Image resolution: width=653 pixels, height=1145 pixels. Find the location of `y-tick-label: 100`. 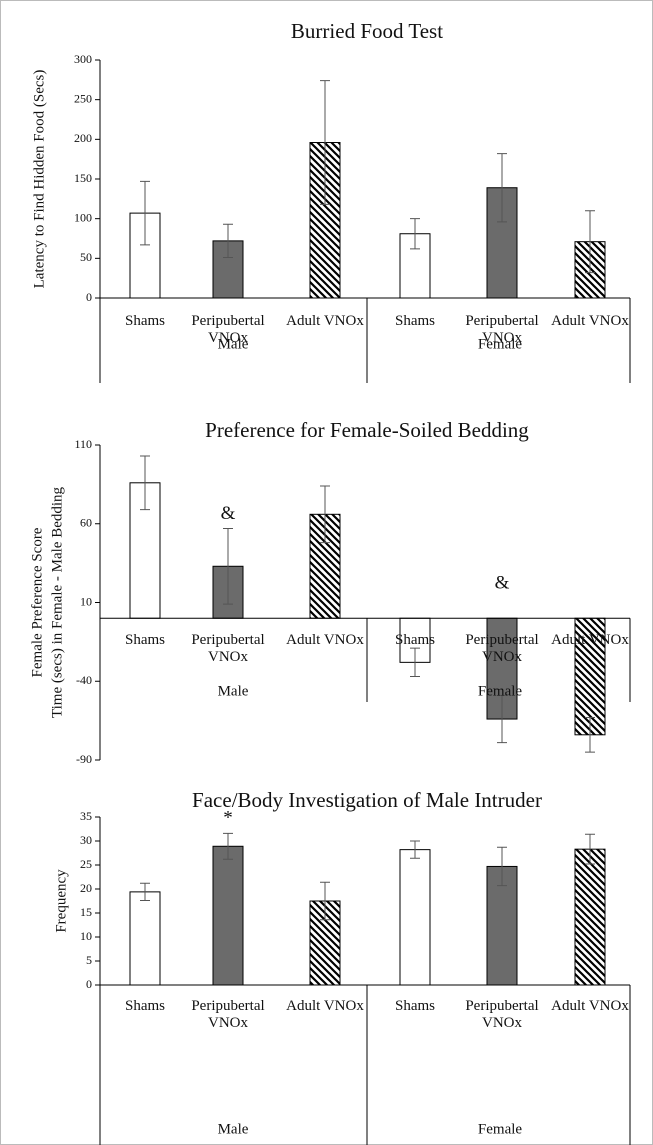

y-tick-label: 100 is located at coordinates (83, 217).